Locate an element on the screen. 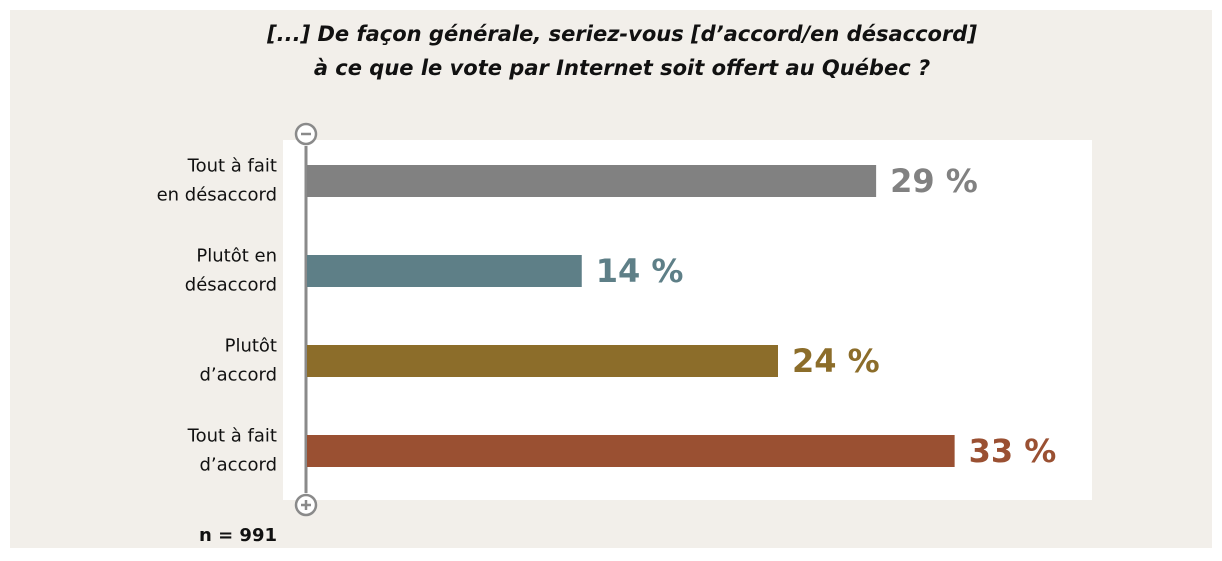  value-label: 24 % is located at coordinates (836, 361).